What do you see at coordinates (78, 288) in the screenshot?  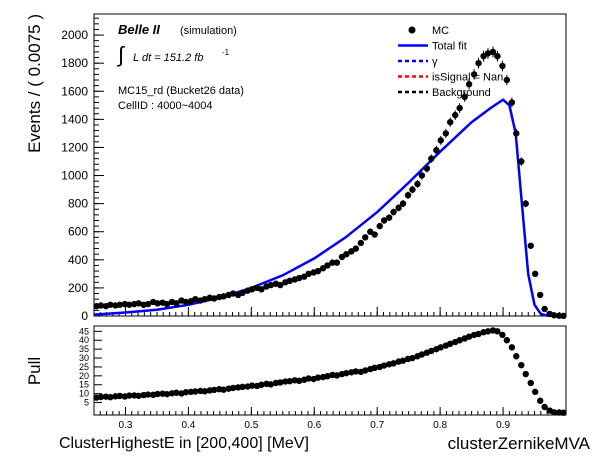 I see `y-tick-label: 200` at bounding box center [78, 288].